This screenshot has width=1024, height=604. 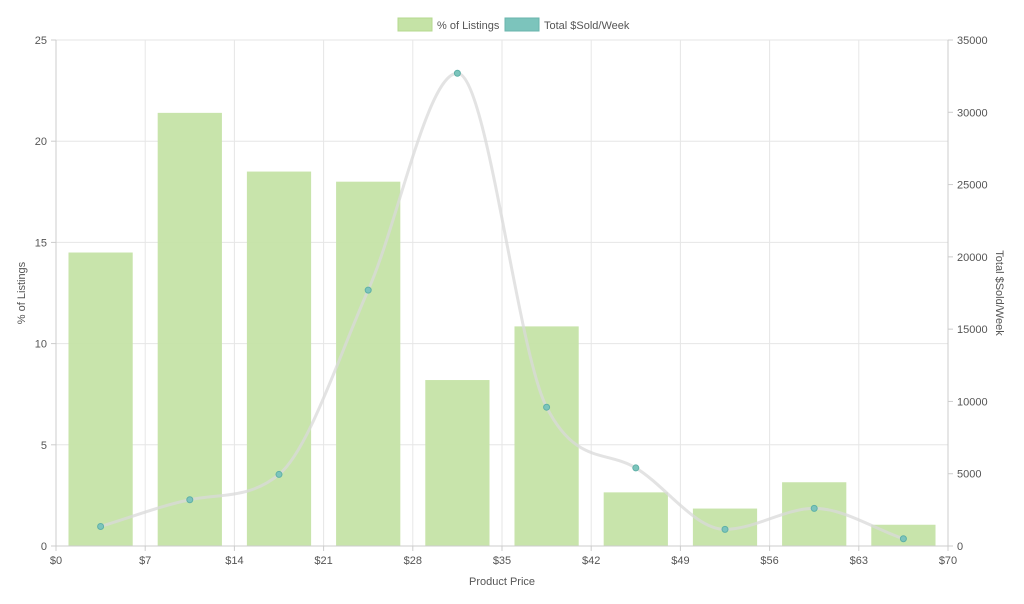 What do you see at coordinates (587, 26) in the screenshot?
I see `legend-label-sold: Total $Sold/Week` at bounding box center [587, 26].